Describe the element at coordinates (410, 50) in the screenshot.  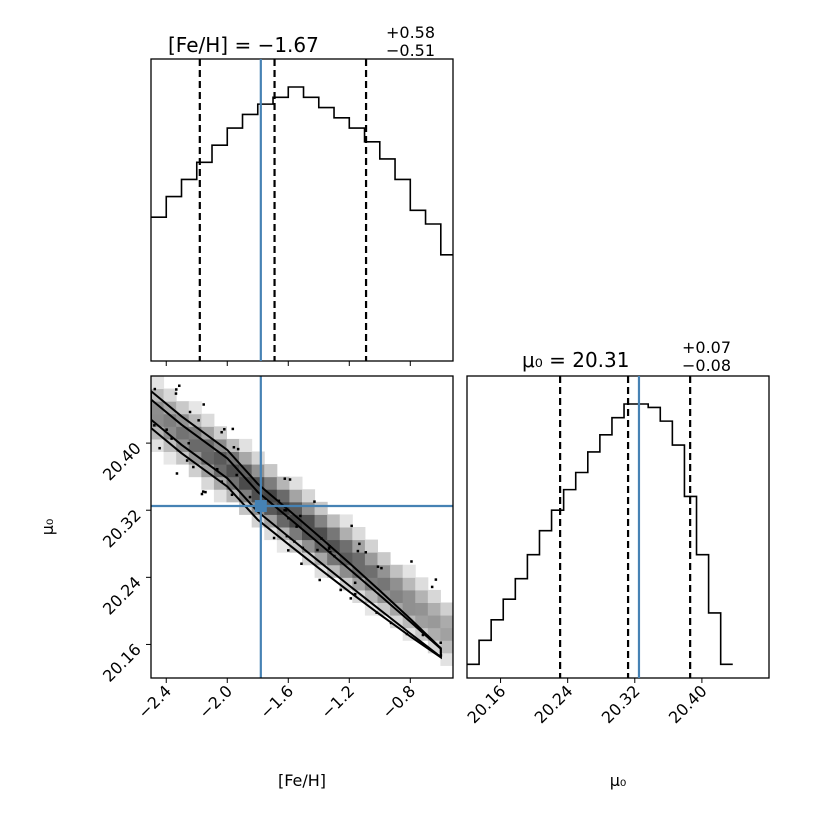
I see `title-feh-minus: −0.51` at that location.